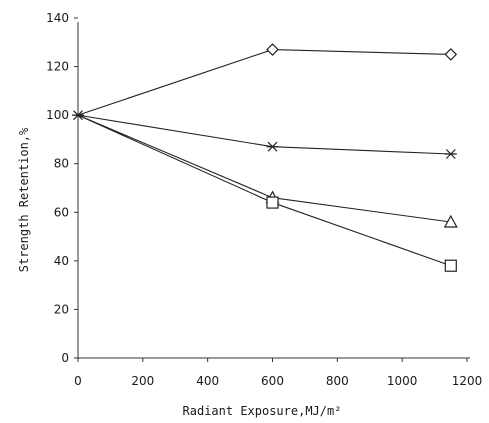 The image size is (489, 423). I want to click on x-tick-label: 0, so click(78, 381).